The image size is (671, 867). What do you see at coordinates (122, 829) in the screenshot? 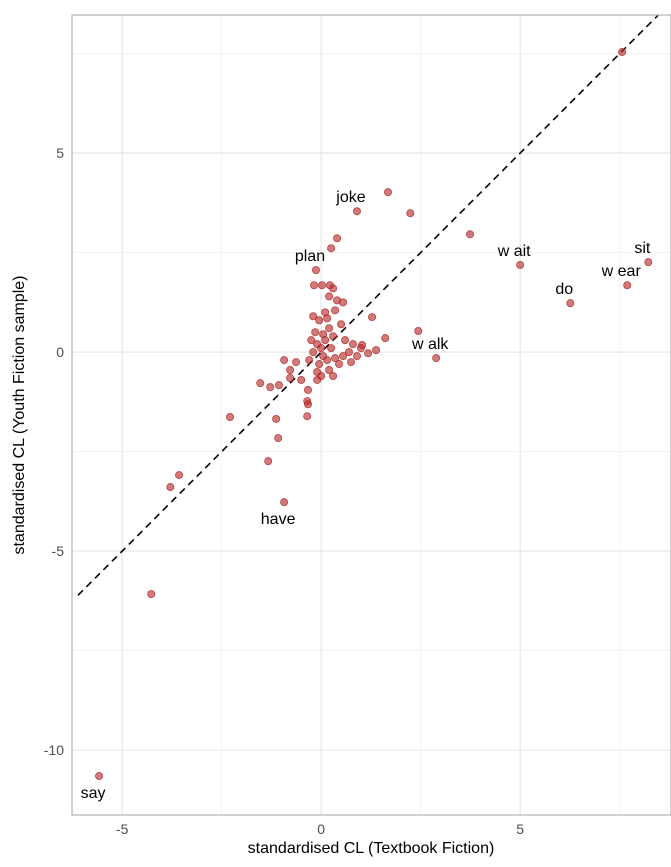
I see `x-tick-label: -5` at bounding box center [122, 829].